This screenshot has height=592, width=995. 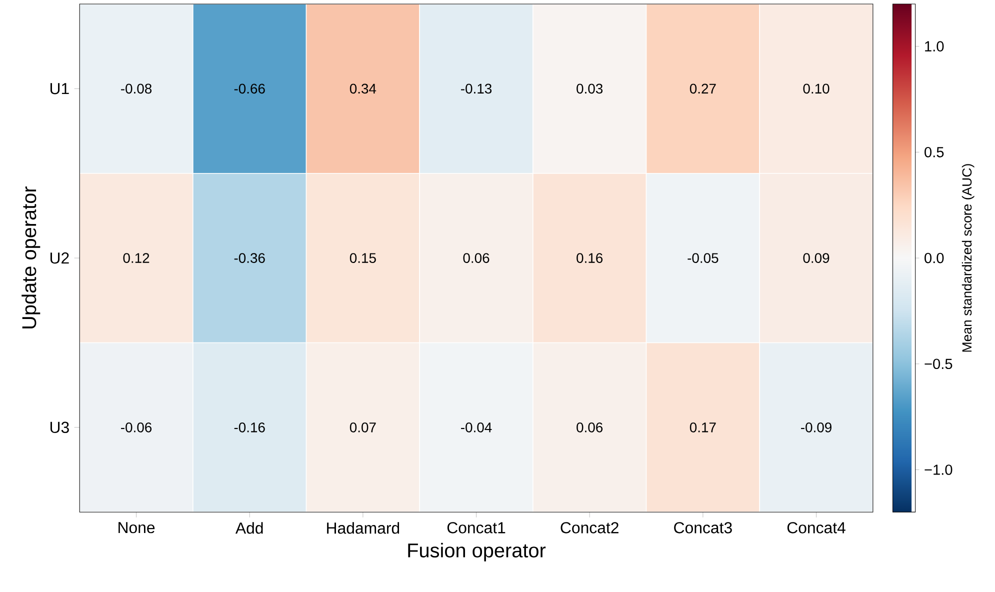 What do you see at coordinates (703, 528) in the screenshot?
I see `x-tick-label: Concat3` at bounding box center [703, 528].